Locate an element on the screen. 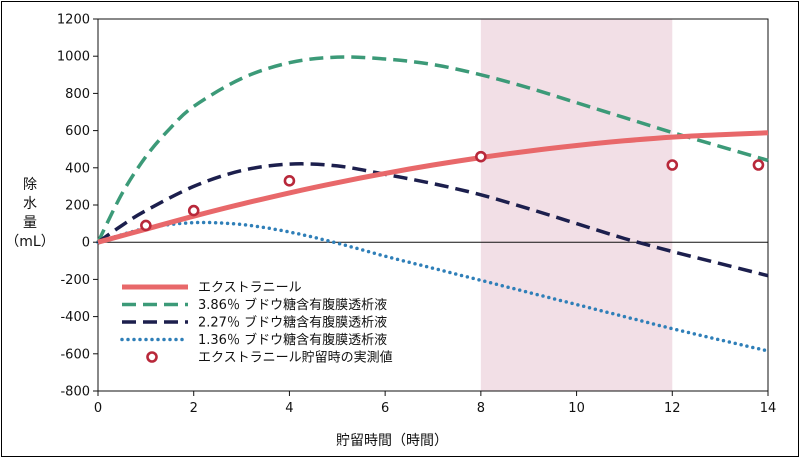  y-tick-label: -600 is located at coordinates (75, 354).